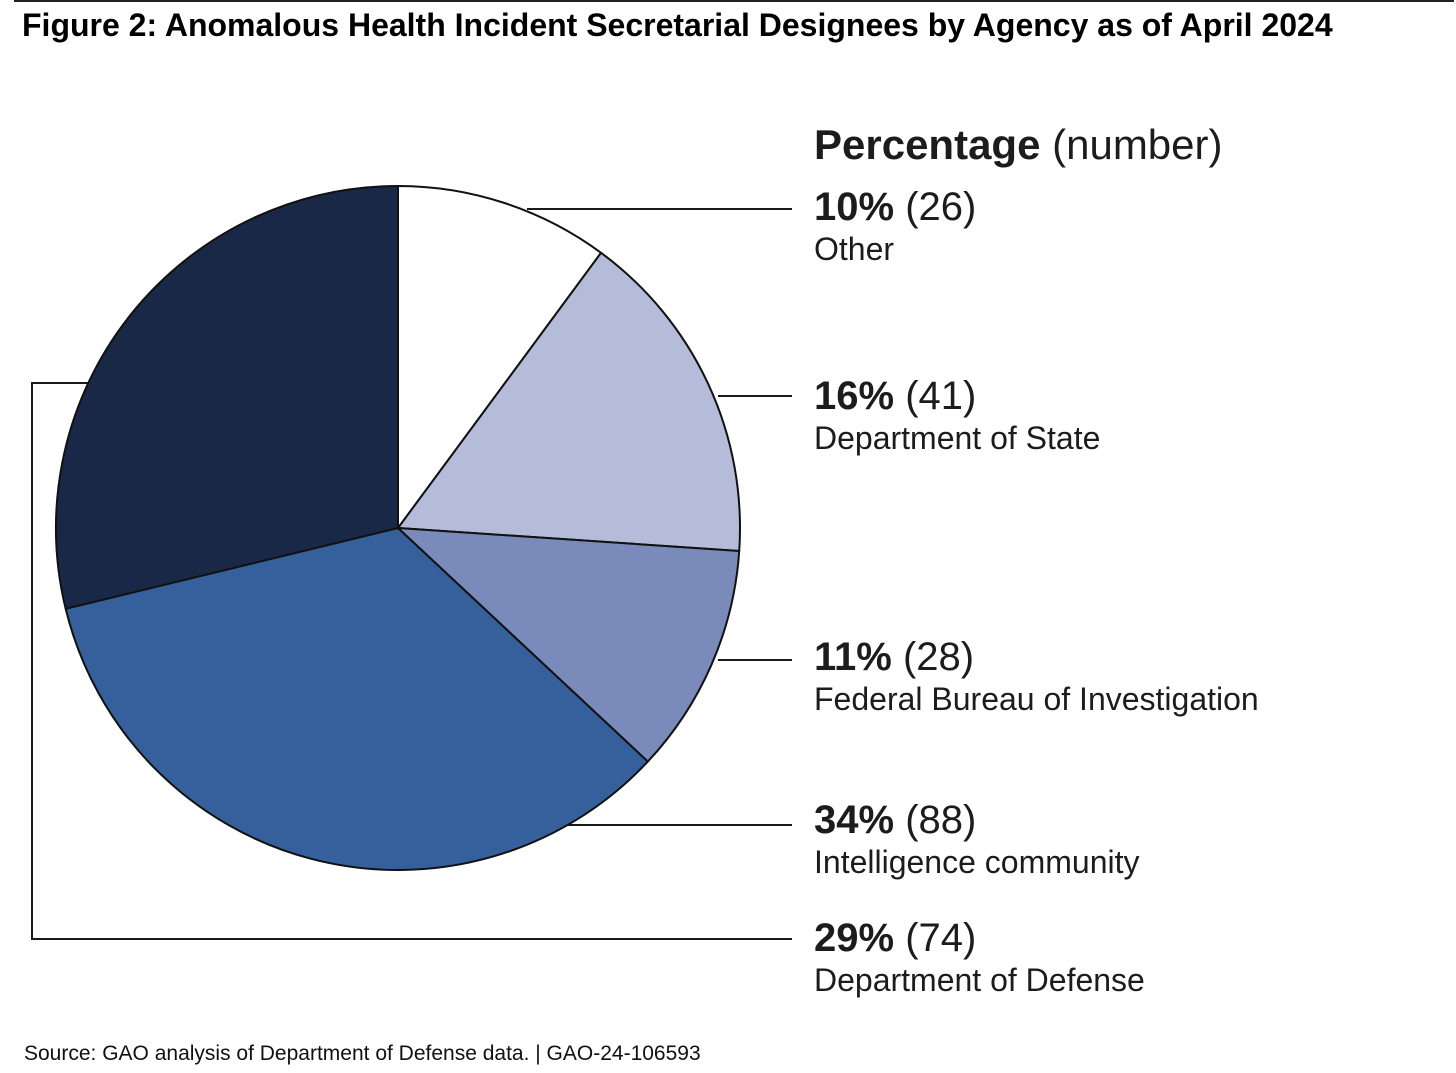  I want to click on pie-slice-defense, so click(227, 397).